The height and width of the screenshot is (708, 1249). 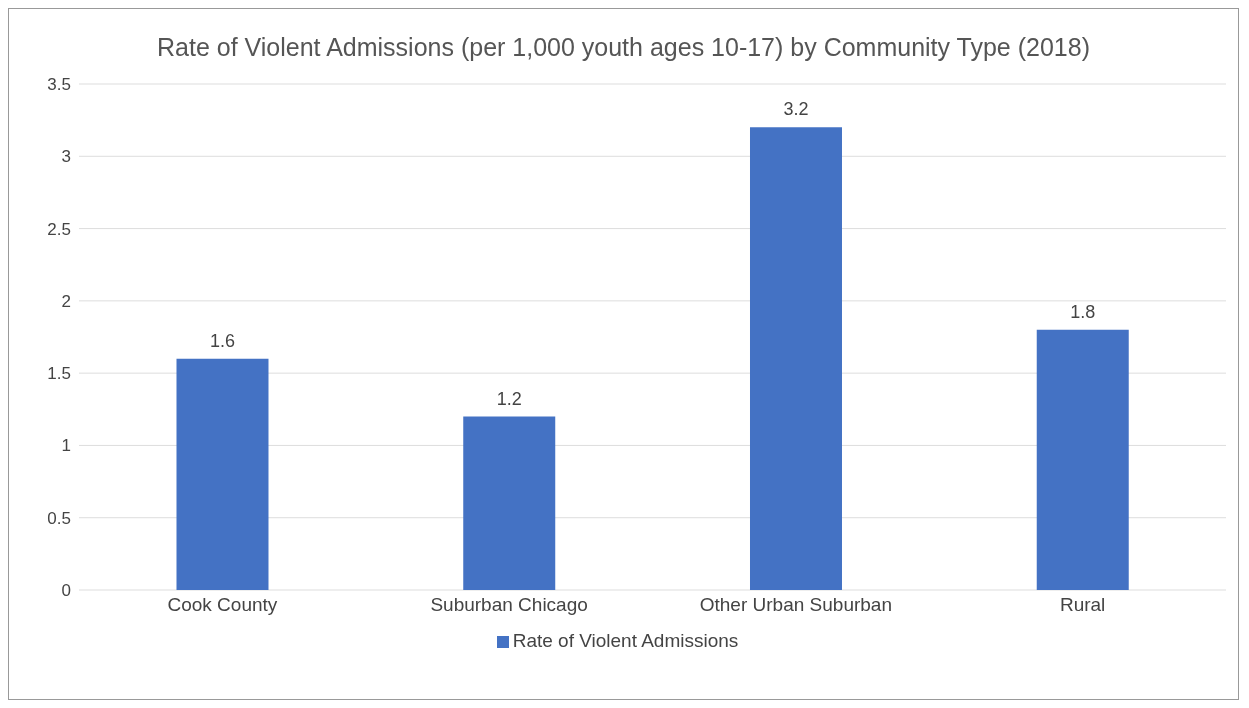 I want to click on y-tick-label: 3, so click(x=66, y=157).